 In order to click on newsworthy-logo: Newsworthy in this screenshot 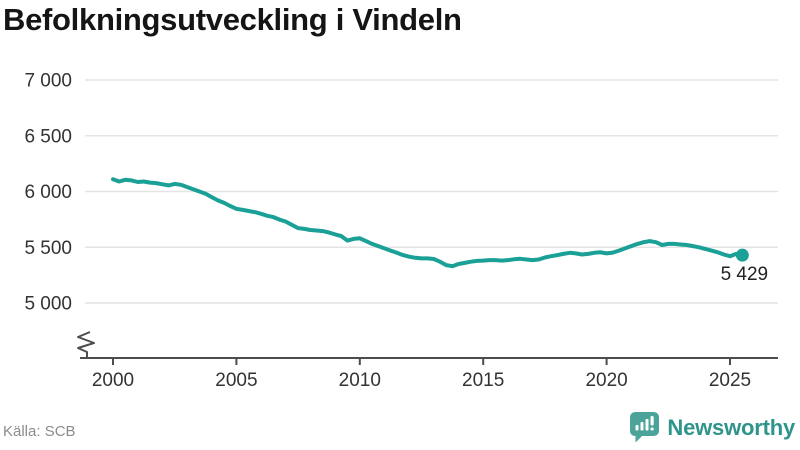, I will do `click(712, 427)`.